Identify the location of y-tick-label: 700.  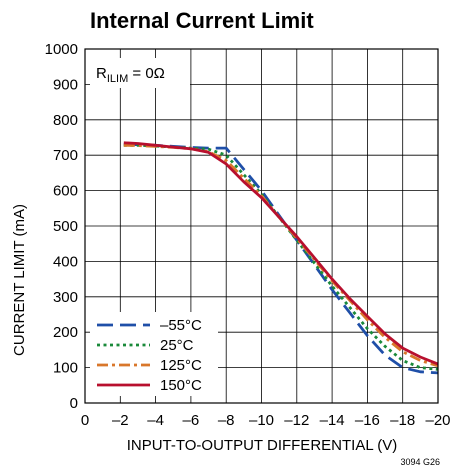
(65, 155).